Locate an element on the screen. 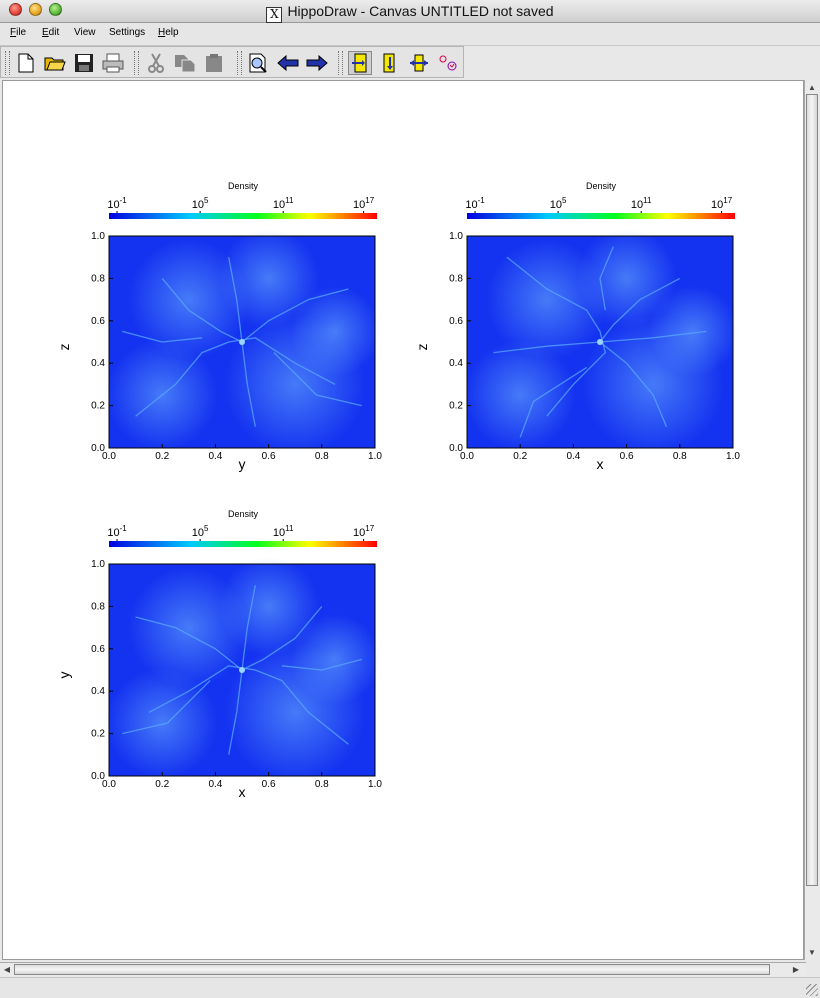  vertical-scrollbar: ▲ ▼ is located at coordinates (812, 520).